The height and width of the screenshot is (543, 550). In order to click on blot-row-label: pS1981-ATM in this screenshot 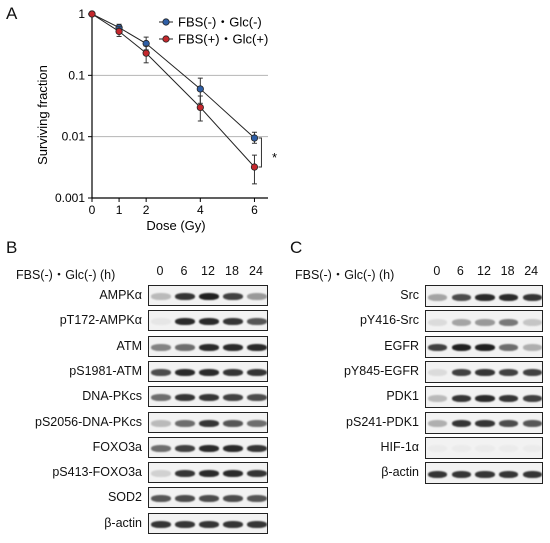, I will do `click(105, 370)`.